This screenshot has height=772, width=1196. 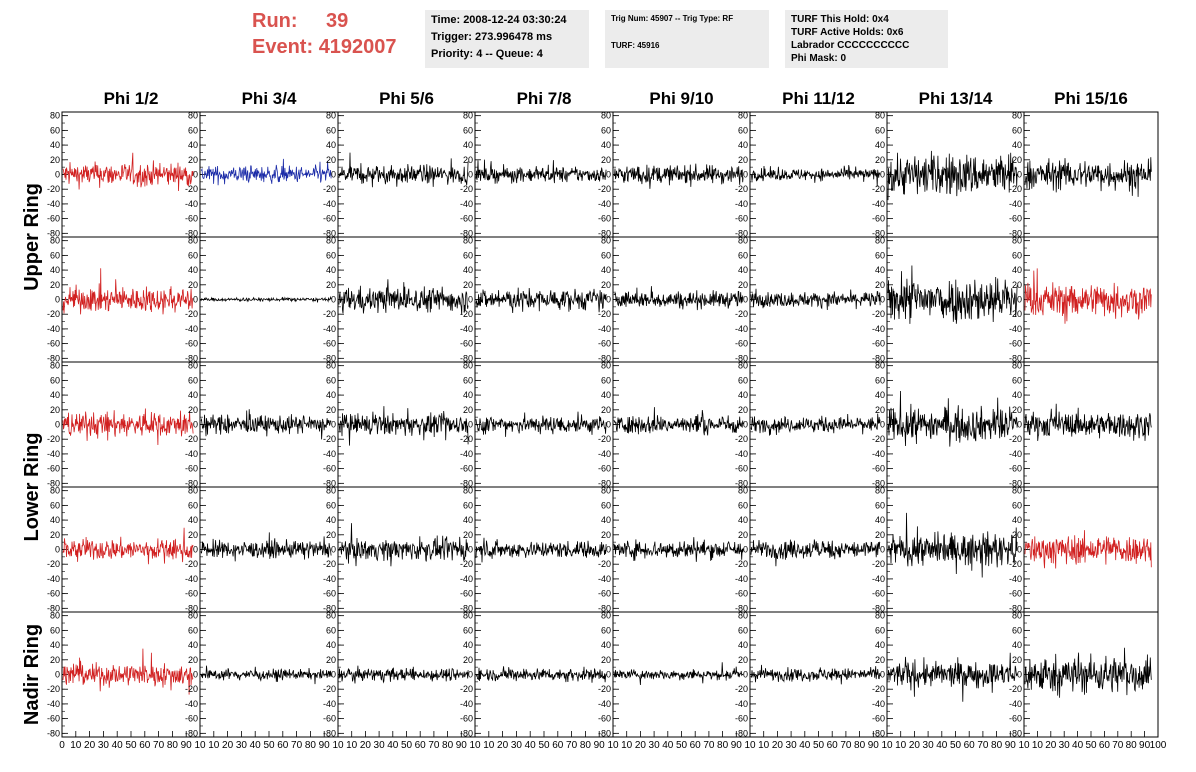 What do you see at coordinates (681, 98) in the screenshot?
I see `column-title: Phi 9/10` at bounding box center [681, 98].